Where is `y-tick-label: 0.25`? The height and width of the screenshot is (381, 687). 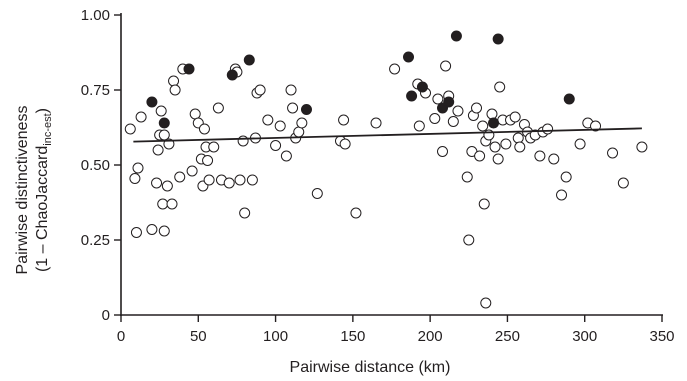 y-tick-label: 0.25 is located at coordinates (95, 240).